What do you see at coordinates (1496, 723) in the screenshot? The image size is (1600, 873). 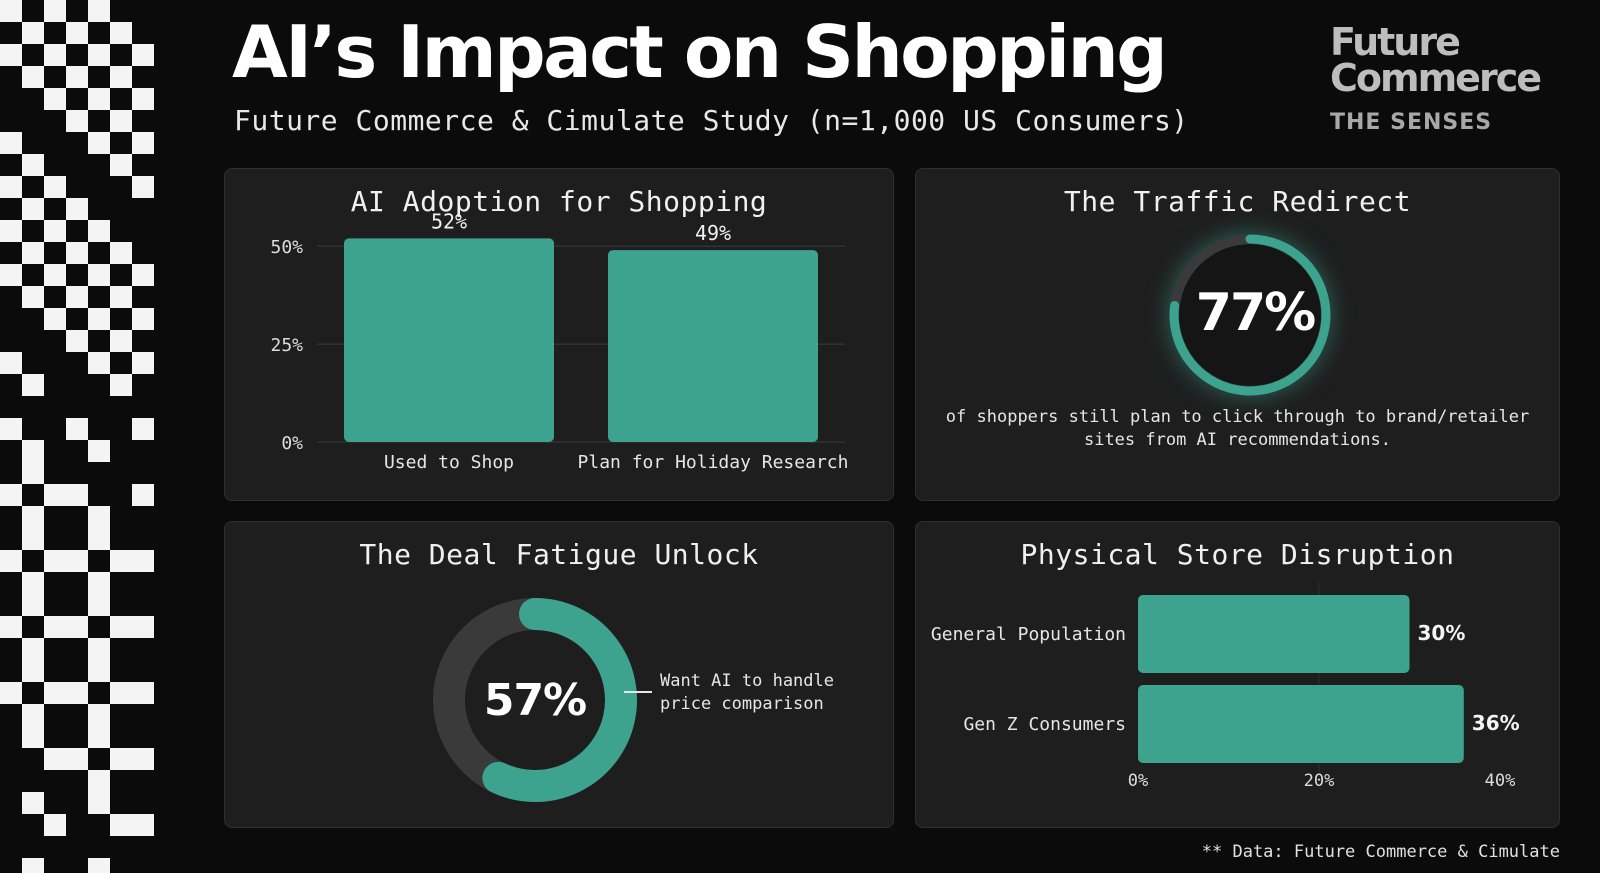 I see `hbar-data-label: 36%` at bounding box center [1496, 723].